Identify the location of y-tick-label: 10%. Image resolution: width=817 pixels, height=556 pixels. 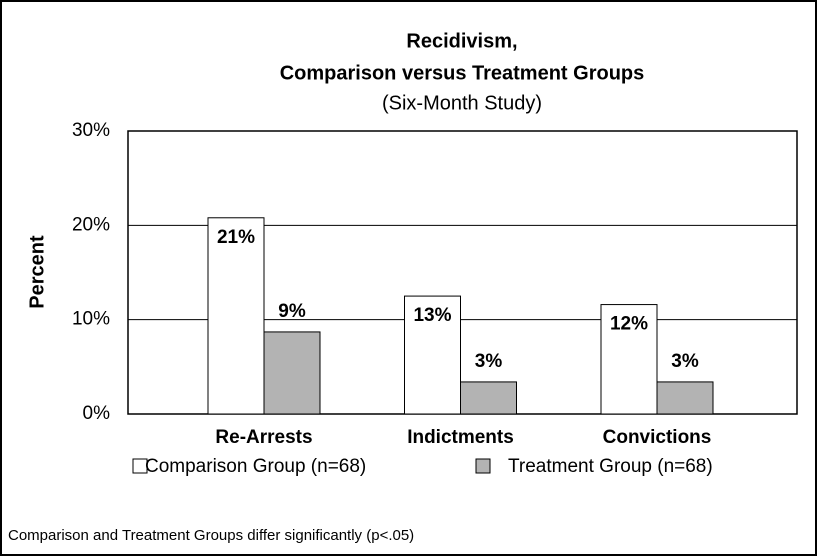
(91, 319).